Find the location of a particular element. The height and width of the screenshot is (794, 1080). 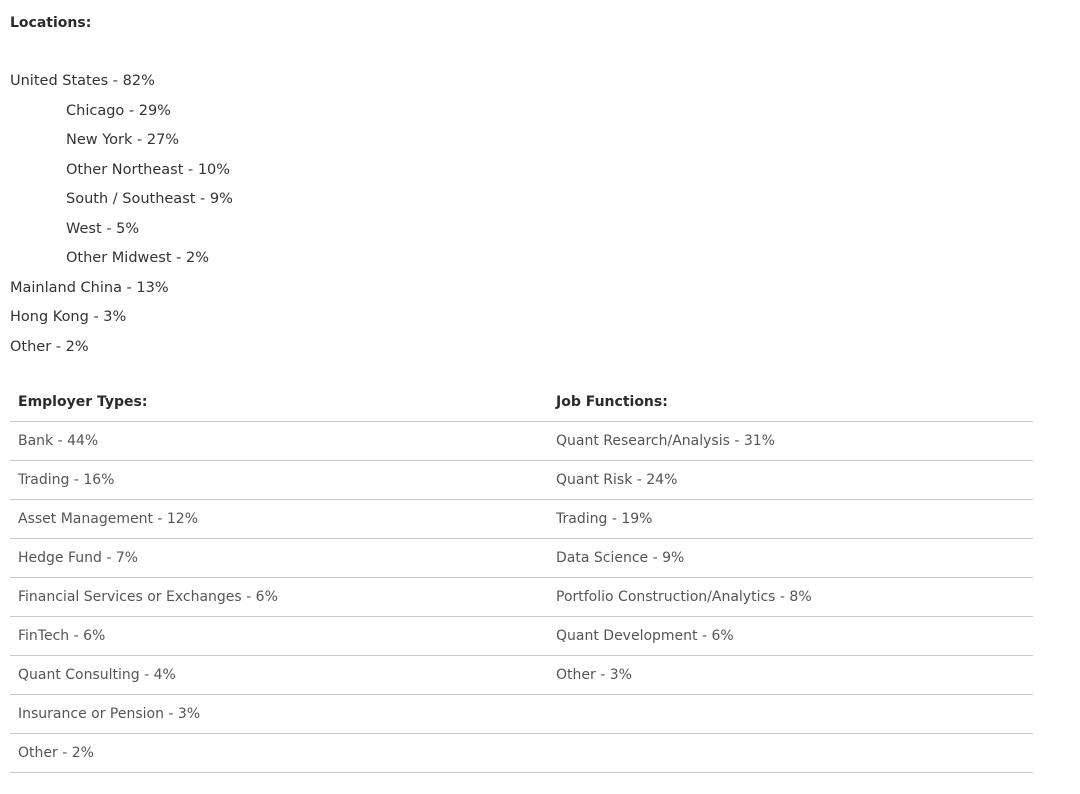

table-row: Quant Consulting - 4% Other - 3% is located at coordinates (521, 675).